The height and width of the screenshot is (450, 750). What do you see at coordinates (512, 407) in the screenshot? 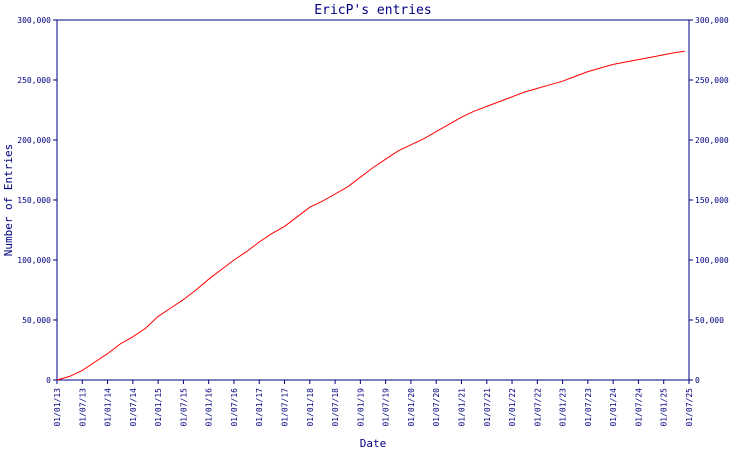
I see `x-tick-label: 01/01/22` at bounding box center [512, 407].